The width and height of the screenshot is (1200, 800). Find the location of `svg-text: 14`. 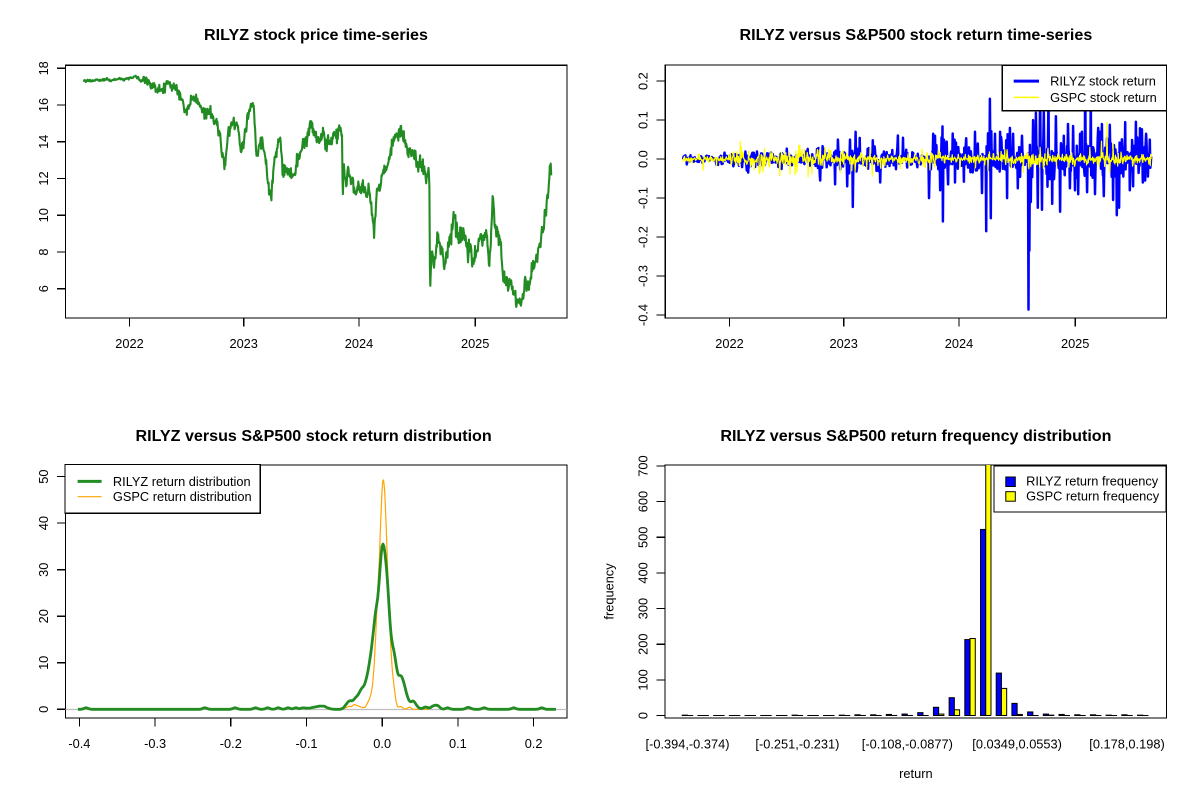

svg-text: 14 is located at coordinates (43, 142).